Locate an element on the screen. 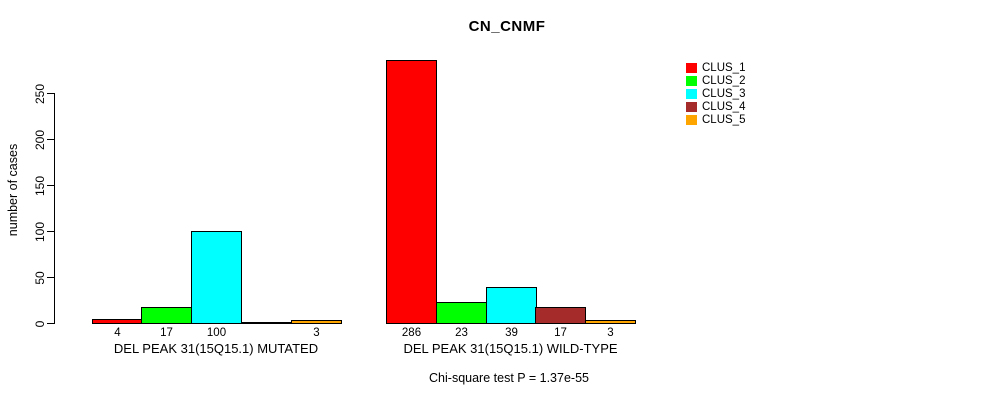 Image resolution: width=990 pixels, height=400 pixels. legend-label: CLUS_1 is located at coordinates (724, 67).